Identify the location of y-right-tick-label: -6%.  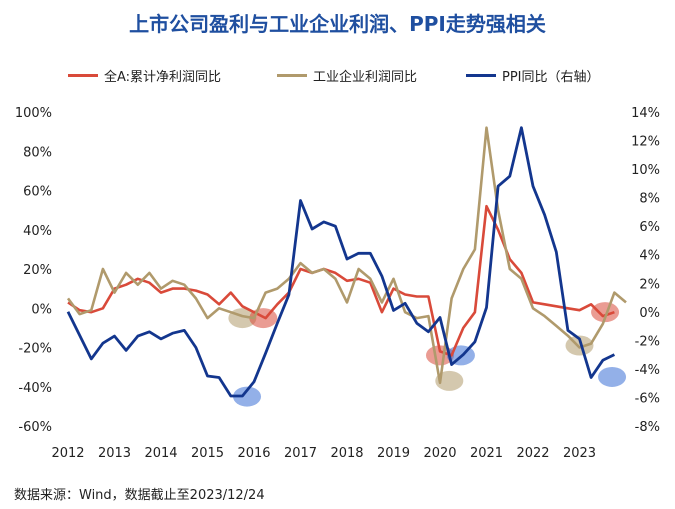
(647, 398).